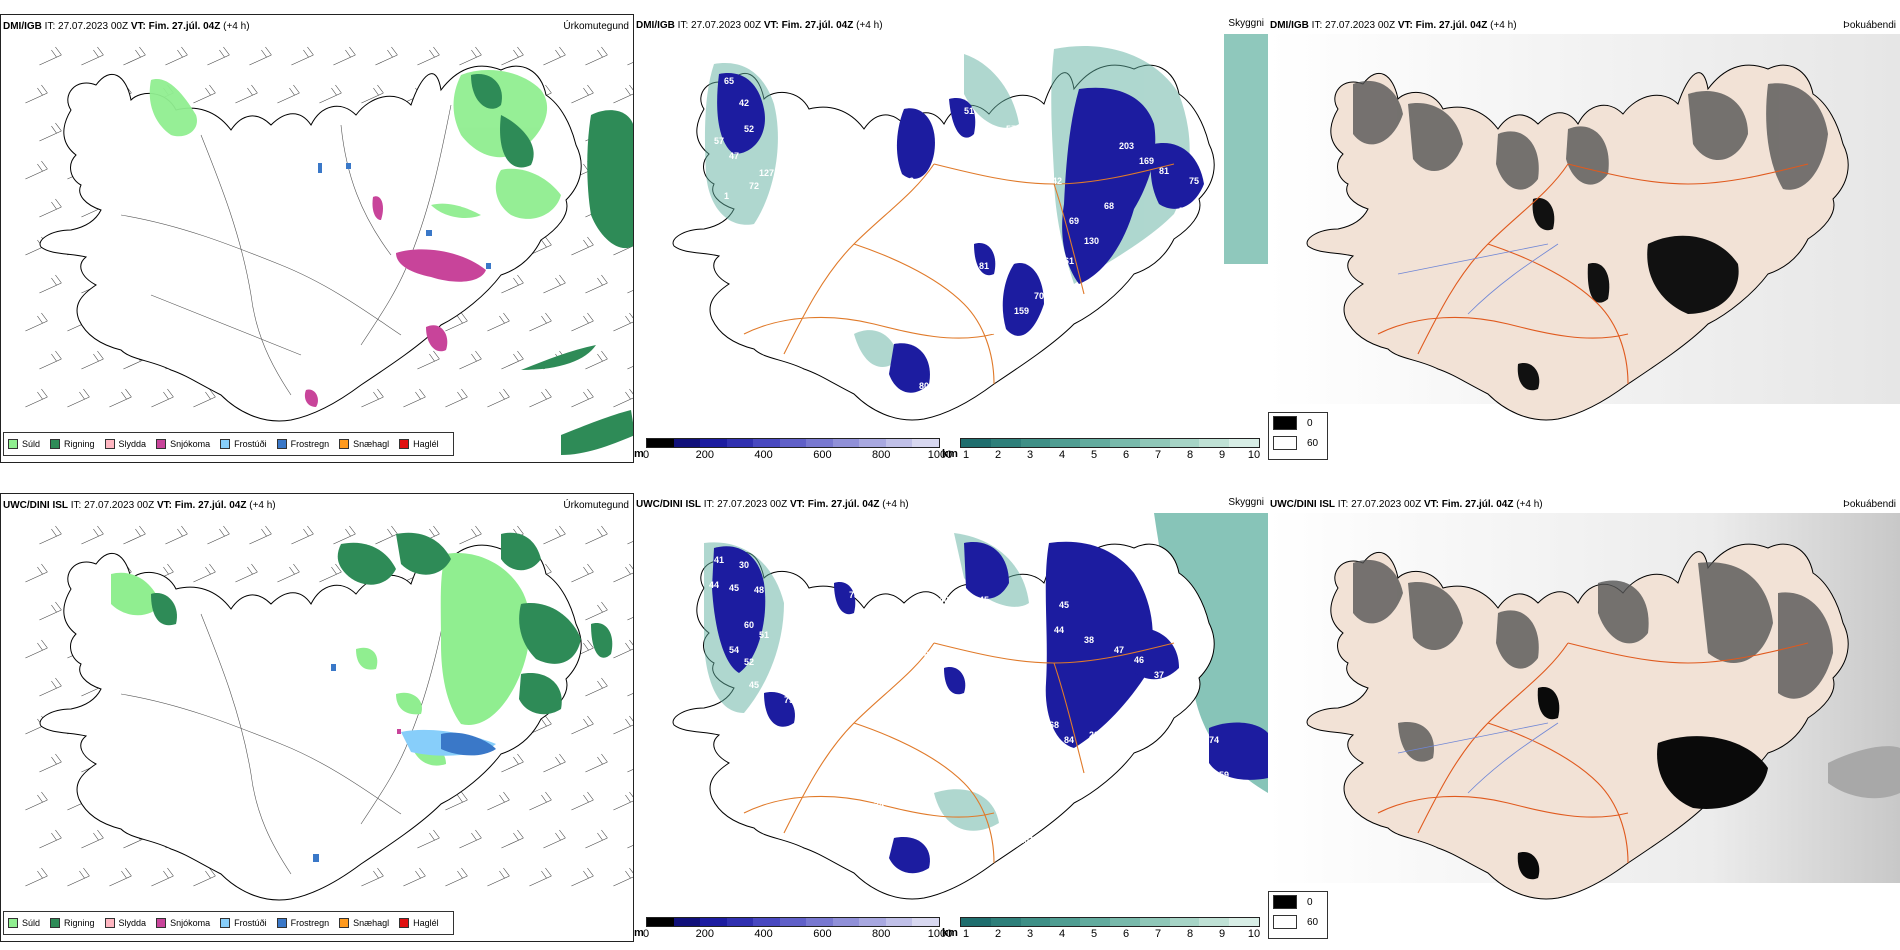 Image resolution: width=1900 pixels, height=950 pixels. What do you see at coordinates (1211, 740) in the screenshot?
I see `cloudbase-value-label: 174` at bounding box center [1211, 740].